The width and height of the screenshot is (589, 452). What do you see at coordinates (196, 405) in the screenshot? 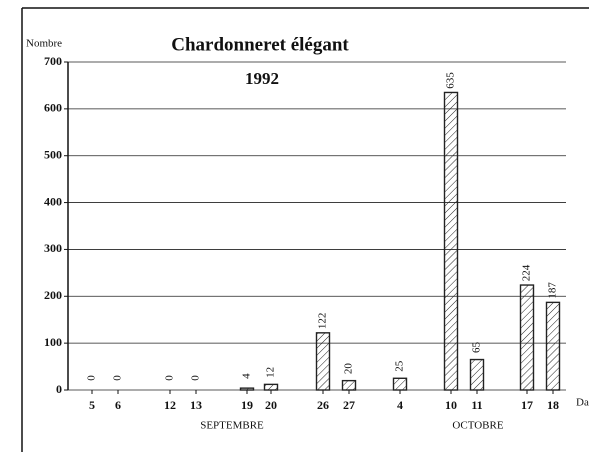
I see `x-tick-label: 13` at bounding box center [196, 405].